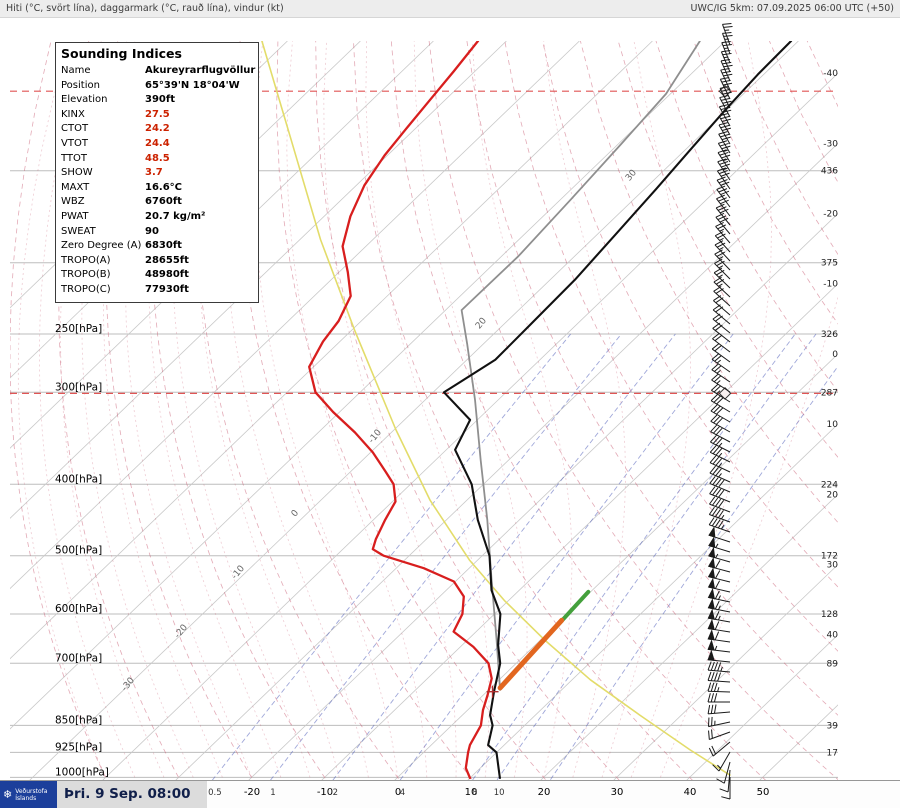  I want to click on svg-text: 375, so click(829, 264).